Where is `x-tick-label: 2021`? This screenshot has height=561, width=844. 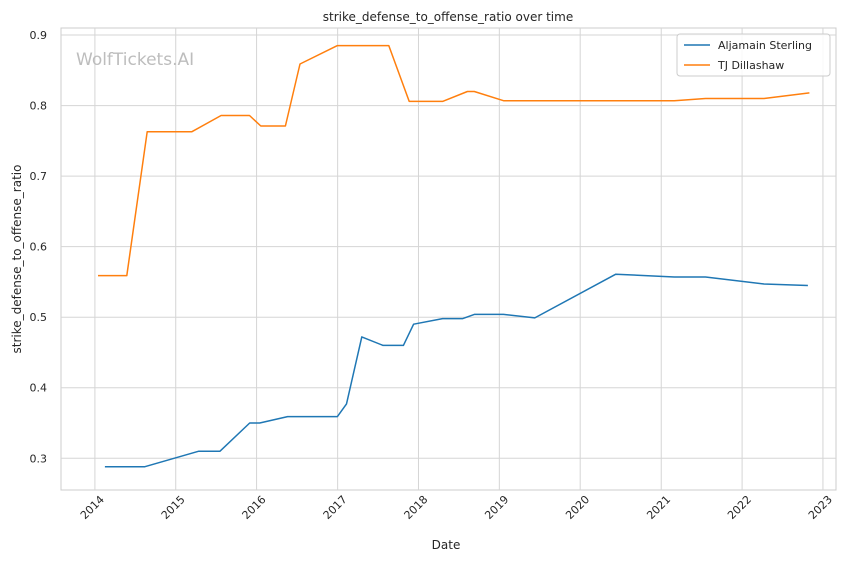 x-tick-label: 2021 is located at coordinates (658, 507).